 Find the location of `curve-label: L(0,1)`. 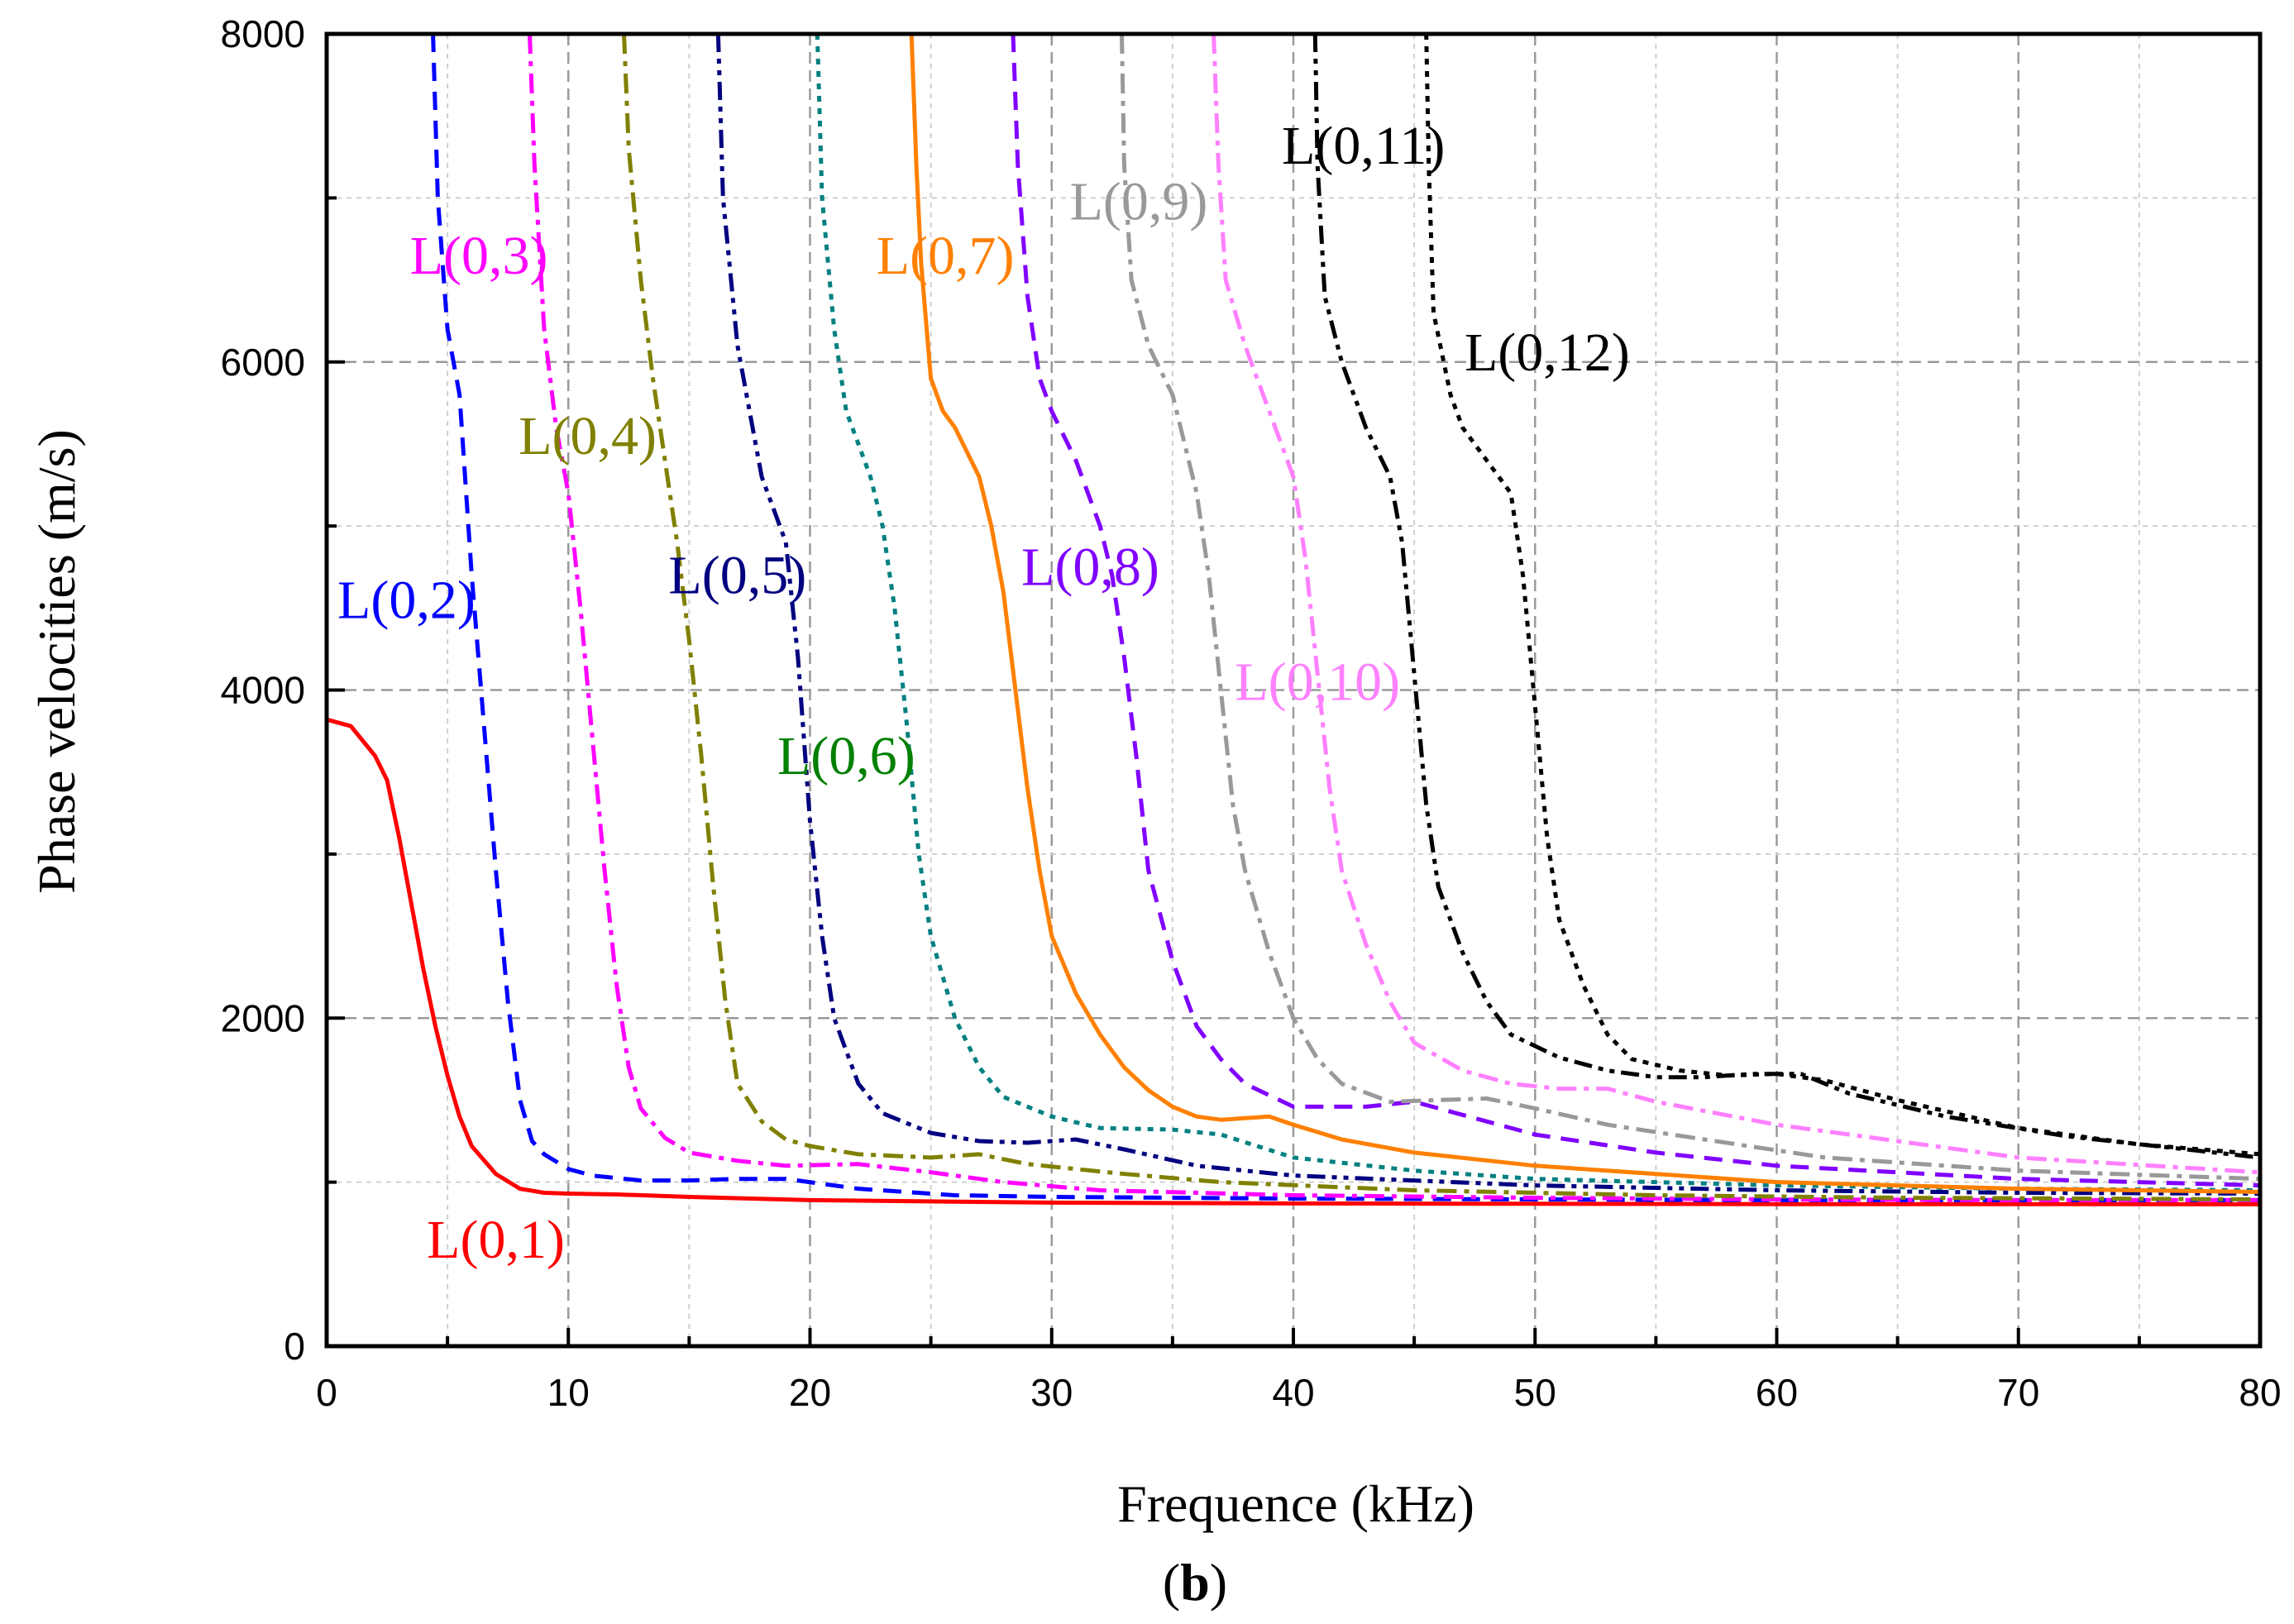

curve-label: L(0,1) is located at coordinates (496, 1240).